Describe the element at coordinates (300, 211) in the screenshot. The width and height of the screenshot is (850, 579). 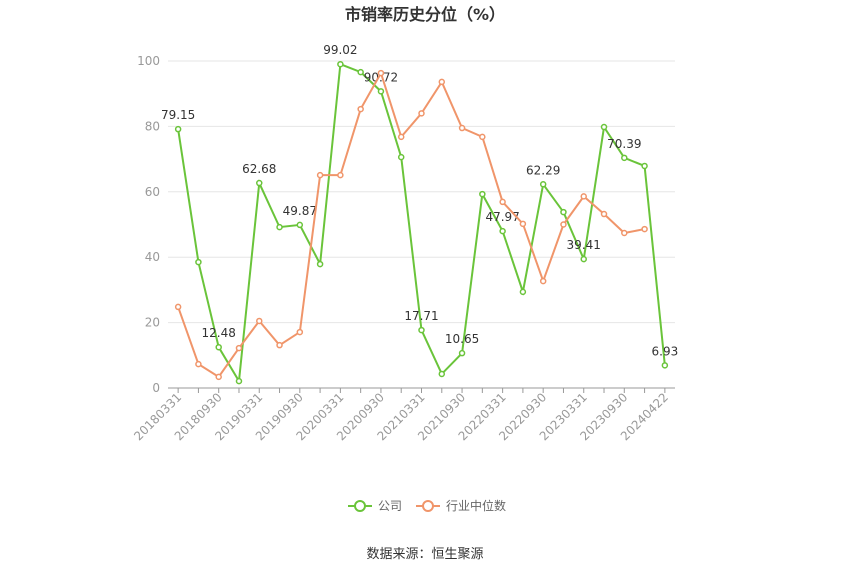
I see `data-label: 49.87` at that location.